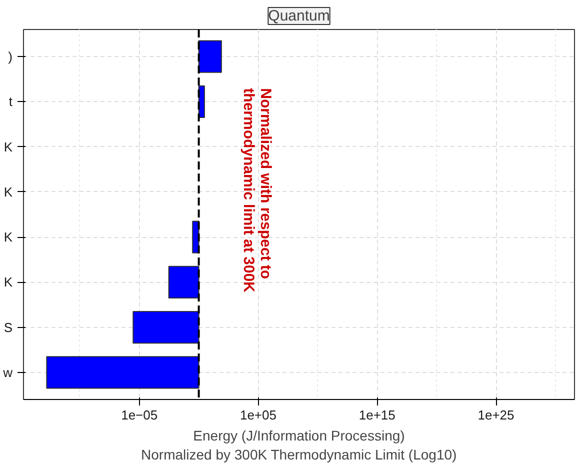  What do you see at coordinates (10, 56) in the screenshot?
I see `y-tick-label: )` at bounding box center [10, 56].